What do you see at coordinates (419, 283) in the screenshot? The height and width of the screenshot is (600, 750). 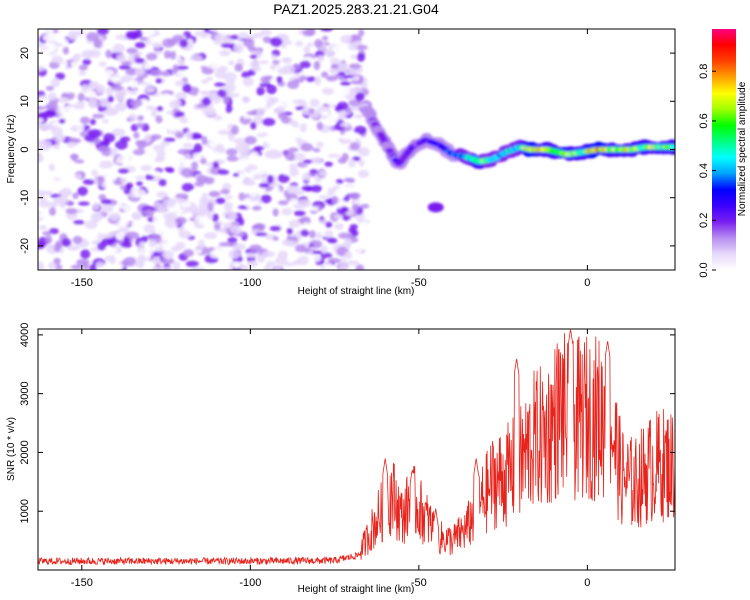 I see `x-tick-label: -50` at bounding box center [419, 283].